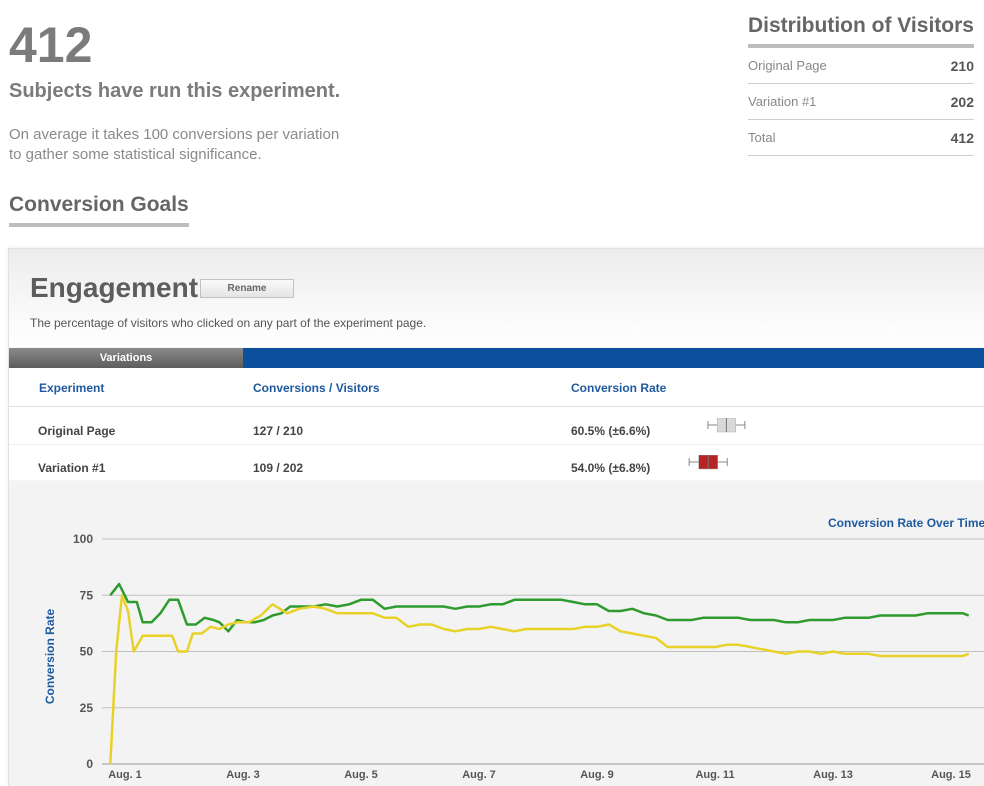 The width and height of the screenshot is (984, 786). Describe the element at coordinates (951, 775) in the screenshot. I see `x-tick-label: Aug. 15` at that location.